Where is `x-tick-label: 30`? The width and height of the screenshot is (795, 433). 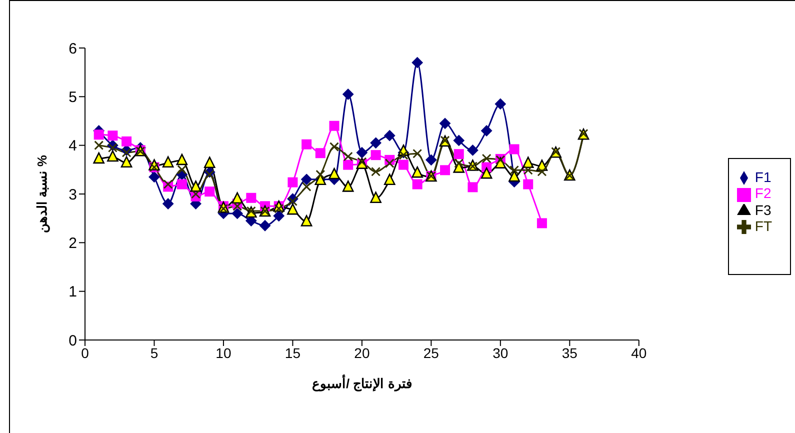 x-tick-label: 30 is located at coordinates (500, 352).